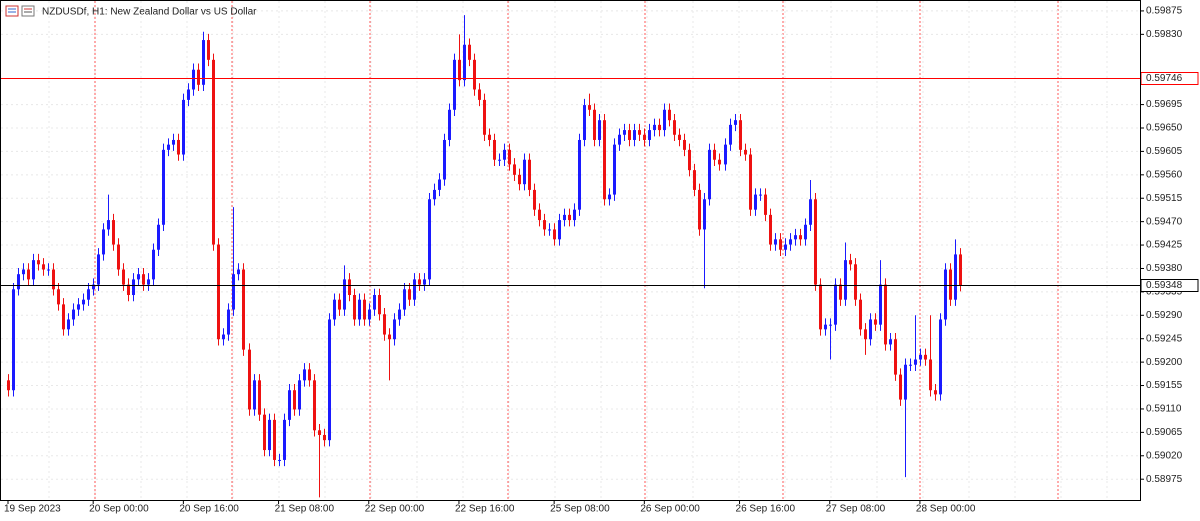  Describe the element at coordinates (670, 509) in the screenshot. I see `x-tick-label: 26 Sep 00:00` at that location.